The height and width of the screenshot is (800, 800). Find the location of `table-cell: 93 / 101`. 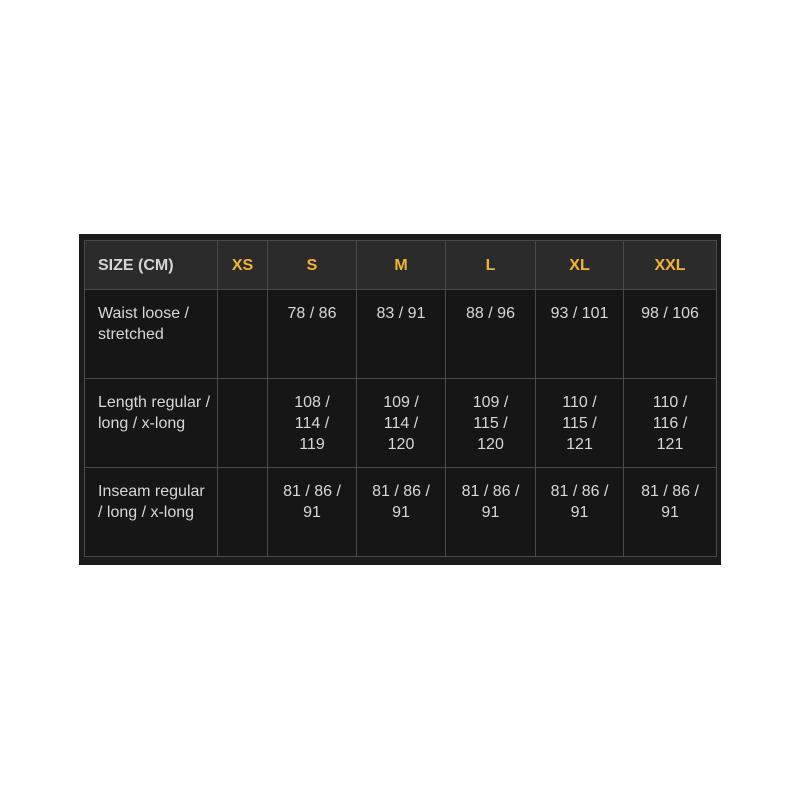

table-cell: 93 / 101 is located at coordinates (579, 334).